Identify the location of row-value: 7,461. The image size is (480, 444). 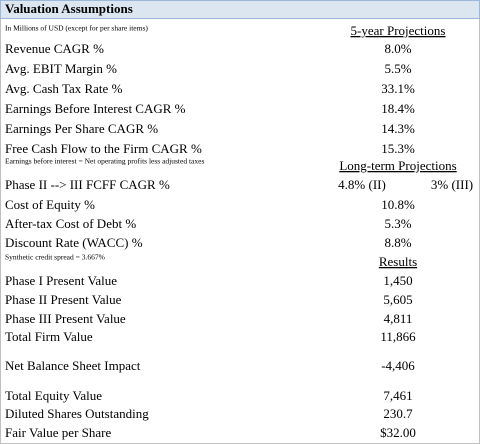
(397, 395).